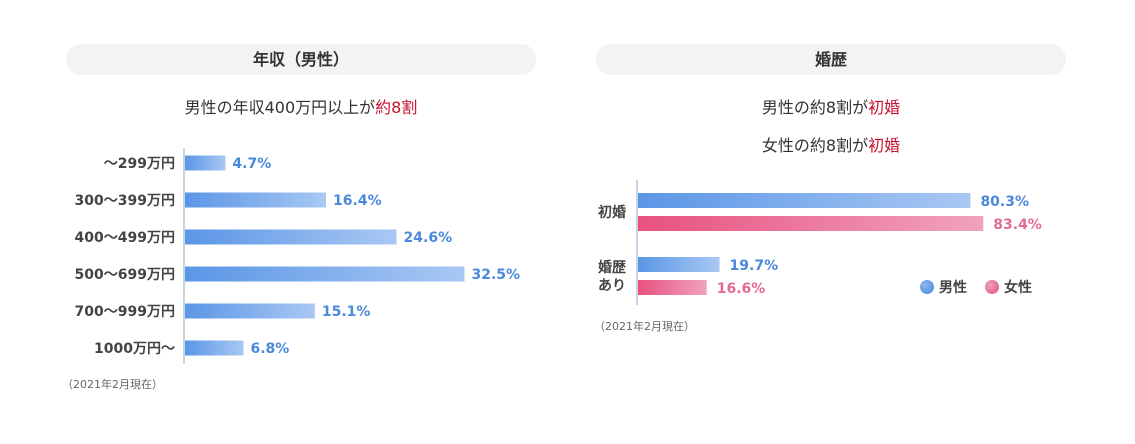  Describe the element at coordinates (134, 349) in the screenshot. I see `income-category-label: 1000万円～` at that location.